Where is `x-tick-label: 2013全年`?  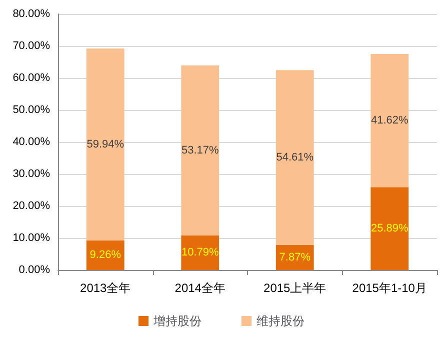 x-tick-label: 2013全年 is located at coordinates (105, 288).